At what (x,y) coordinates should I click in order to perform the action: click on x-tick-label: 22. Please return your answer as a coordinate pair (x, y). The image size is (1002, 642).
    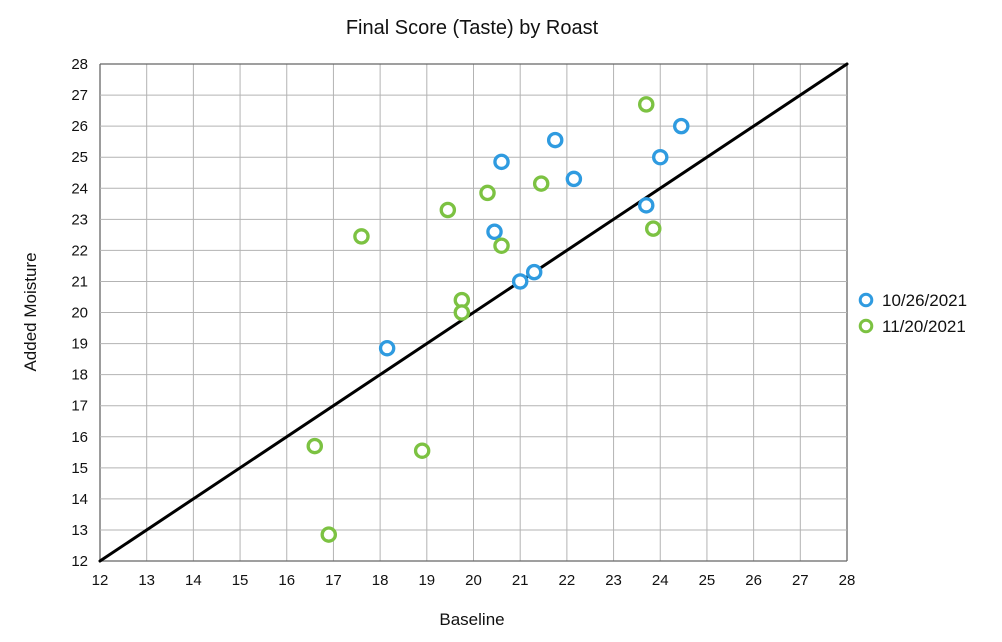
    Looking at the image, I should click on (567, 580).